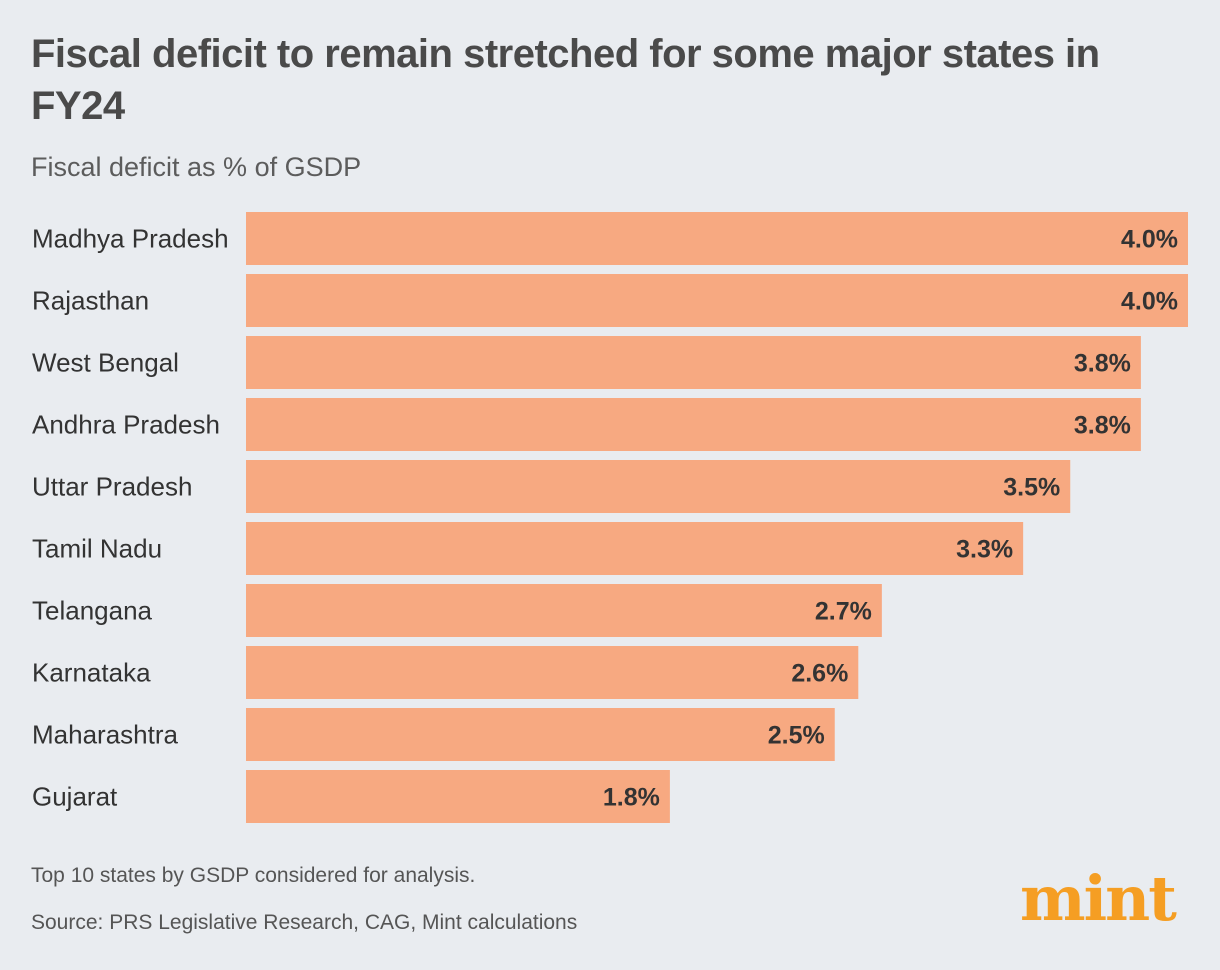  I want to click on category-label: Telangana, so click(92, 611).